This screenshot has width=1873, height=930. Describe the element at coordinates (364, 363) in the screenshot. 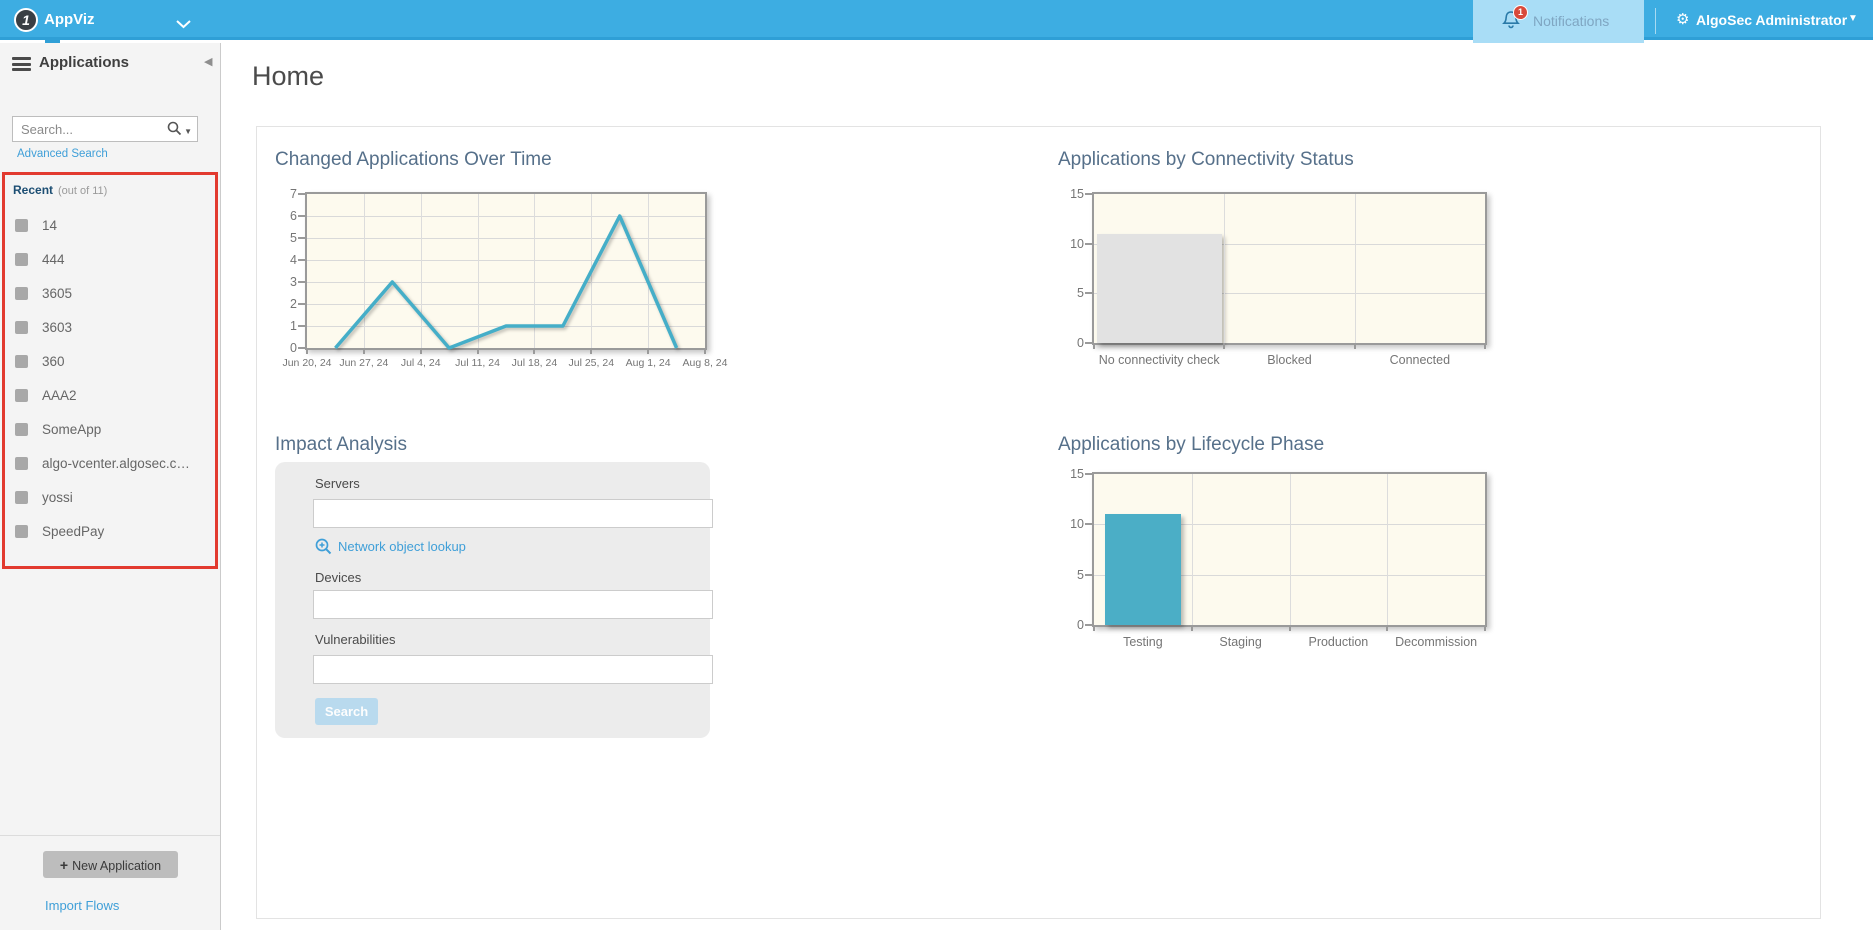

I see `x-axis-tick-label: Jun 27, 24` at that location.